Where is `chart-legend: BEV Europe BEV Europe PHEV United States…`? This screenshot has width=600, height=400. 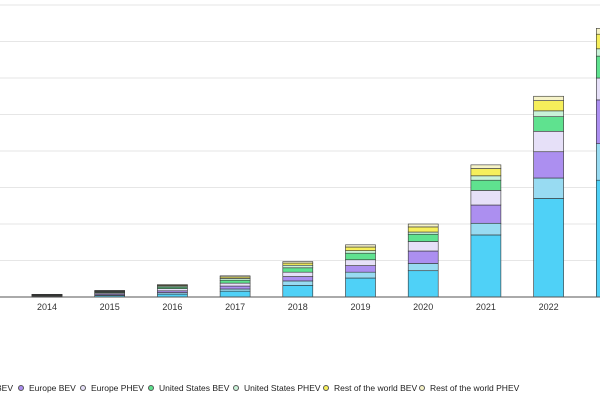 chart-legend: BEV Europe BEV Europe PHEV United States… is located at coordinates (300, 388).